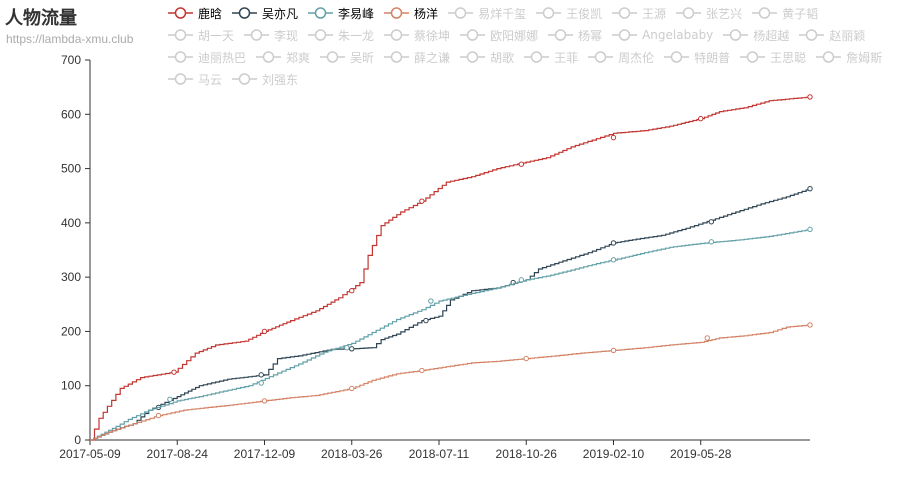 Image resolution: width=900 pixels, height=500 pixels. I want to click on legend-label: 吴亦凡, so click(280, 13).